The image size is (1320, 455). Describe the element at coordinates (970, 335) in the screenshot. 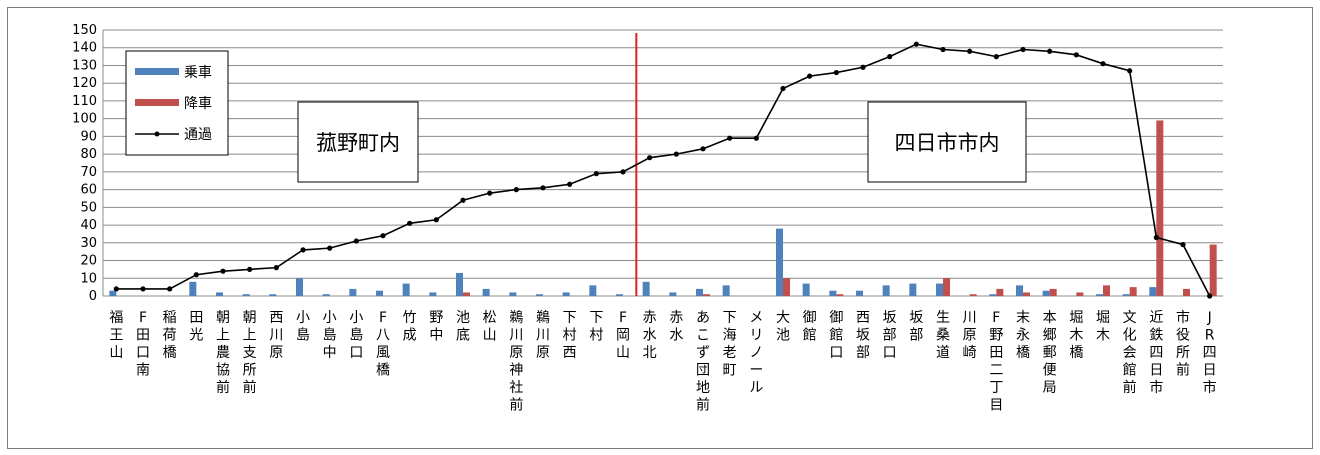

I see `x-category-label: 川原崎` at that location.